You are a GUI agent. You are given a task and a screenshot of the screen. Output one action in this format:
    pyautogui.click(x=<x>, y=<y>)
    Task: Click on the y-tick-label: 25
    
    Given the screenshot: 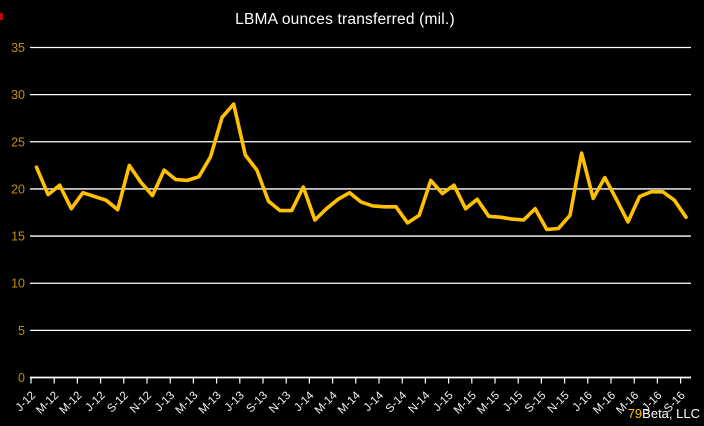 What is the action you would take?
    pyautogui.click(x=18, y=142)
    